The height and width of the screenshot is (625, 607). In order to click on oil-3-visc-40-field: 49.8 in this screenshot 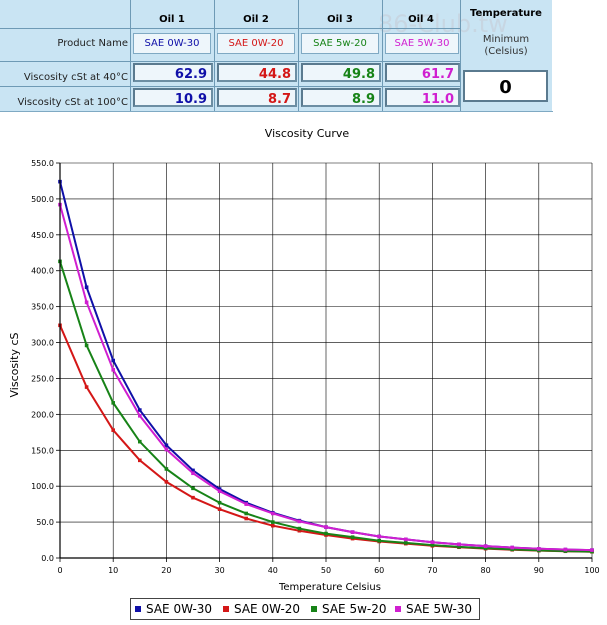, I will do `click(341, 72)`.